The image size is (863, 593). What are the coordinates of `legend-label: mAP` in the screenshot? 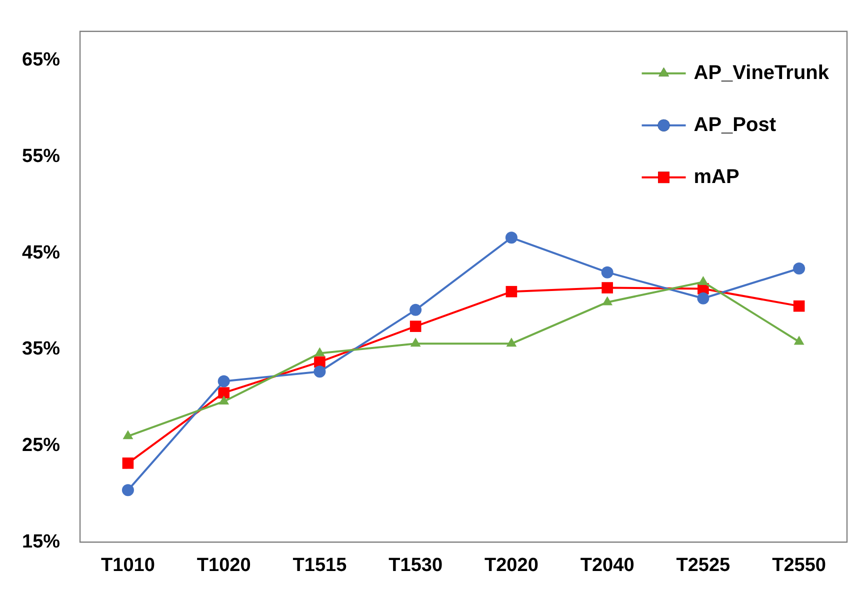 It's located at (717, 177).